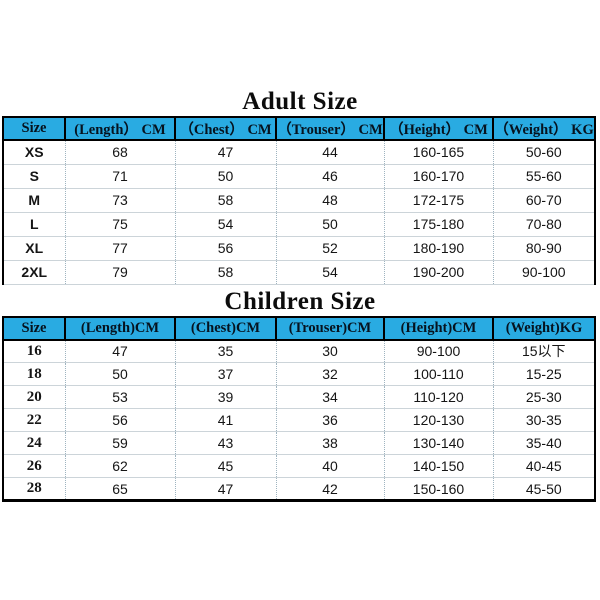 The height and width of the screenshot is (600, 600). What do you see at coordinates (120, 489) in the screenshot?
I see `table-cell: 65` at bounding box center [120, 489].